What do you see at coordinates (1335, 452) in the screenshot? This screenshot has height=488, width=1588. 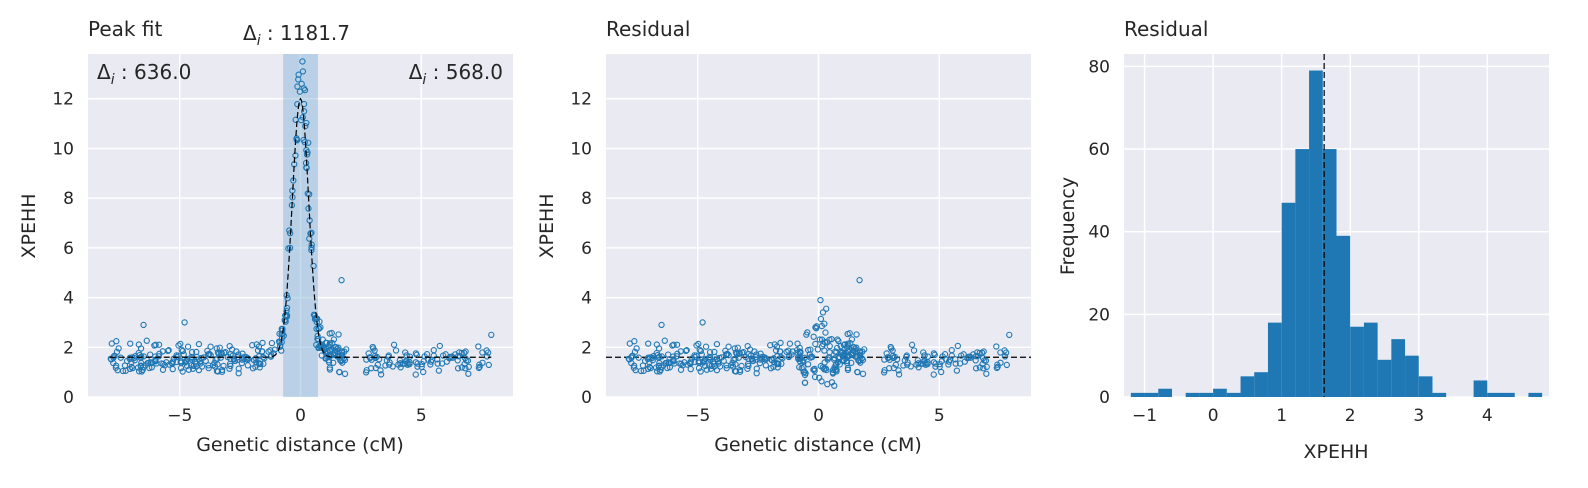 I see `x-axis-label: XPEHH` at bounding box center [1335, 452].